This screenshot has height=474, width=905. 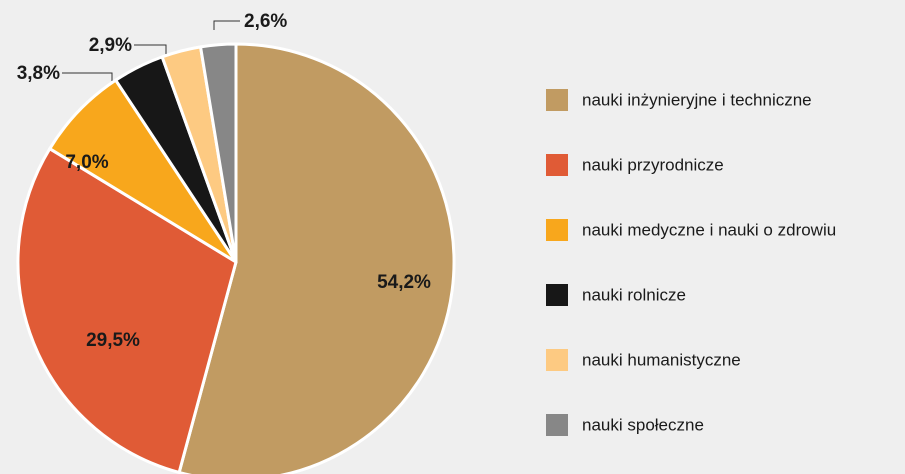 I want to click on value-label: 2,6%, so click(x=265, y=21).